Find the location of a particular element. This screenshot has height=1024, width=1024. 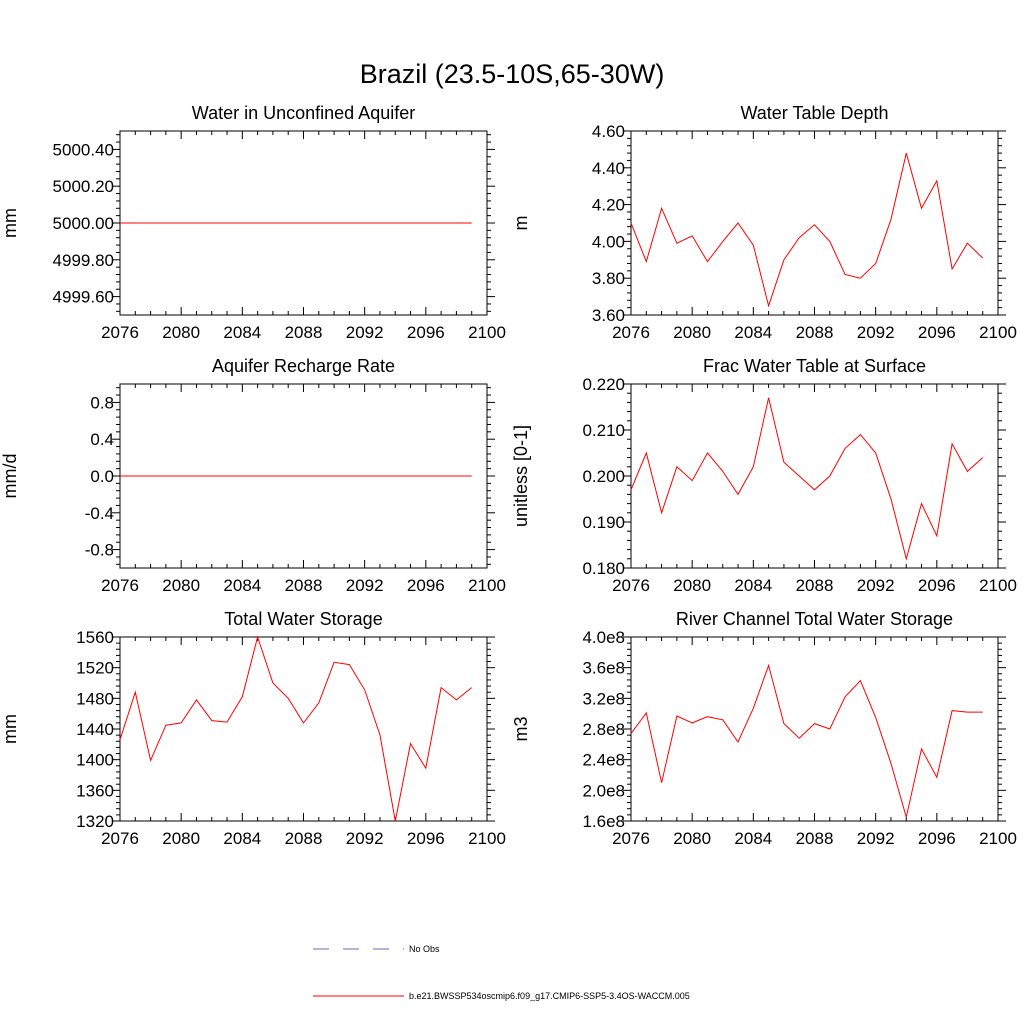

y-tick-label: 3.60 is located at coordinates (608, 315).